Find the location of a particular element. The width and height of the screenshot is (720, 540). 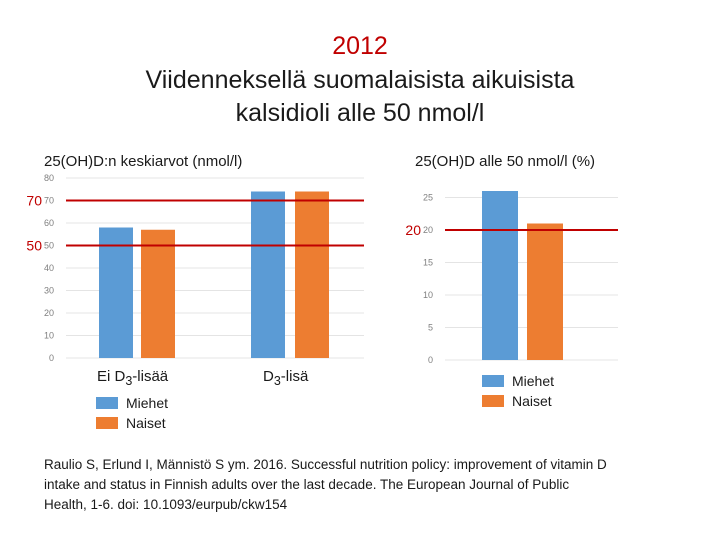

left-chart-title: 25(OH)D:n keskiarvot (nmol/l) is located at coordinates (143, 161).